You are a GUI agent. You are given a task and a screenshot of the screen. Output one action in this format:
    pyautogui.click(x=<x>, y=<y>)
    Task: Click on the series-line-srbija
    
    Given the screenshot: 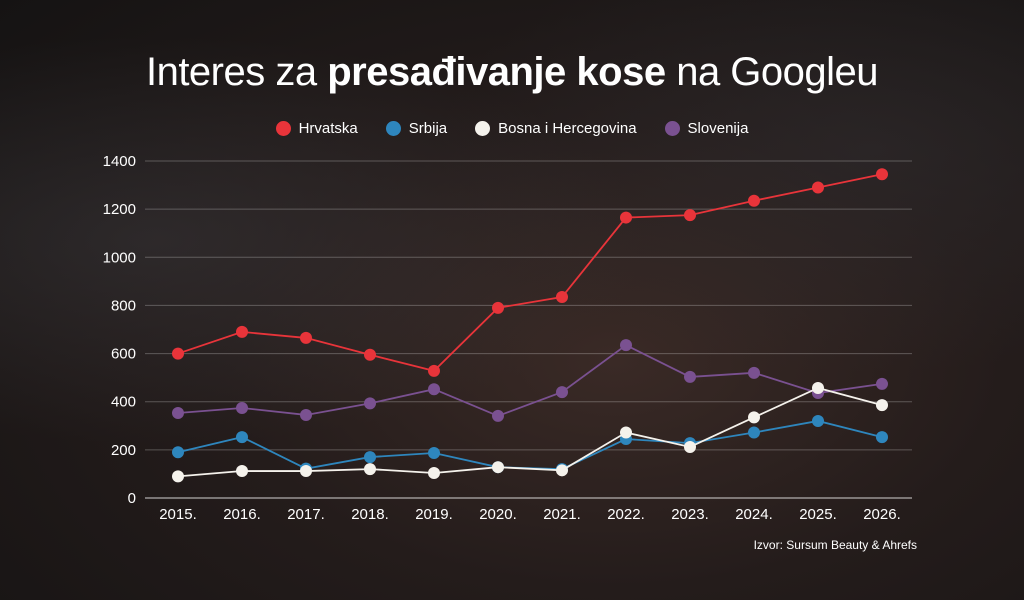 What is the action you would take?
    pyautogui.click(x=530, y=445)
    